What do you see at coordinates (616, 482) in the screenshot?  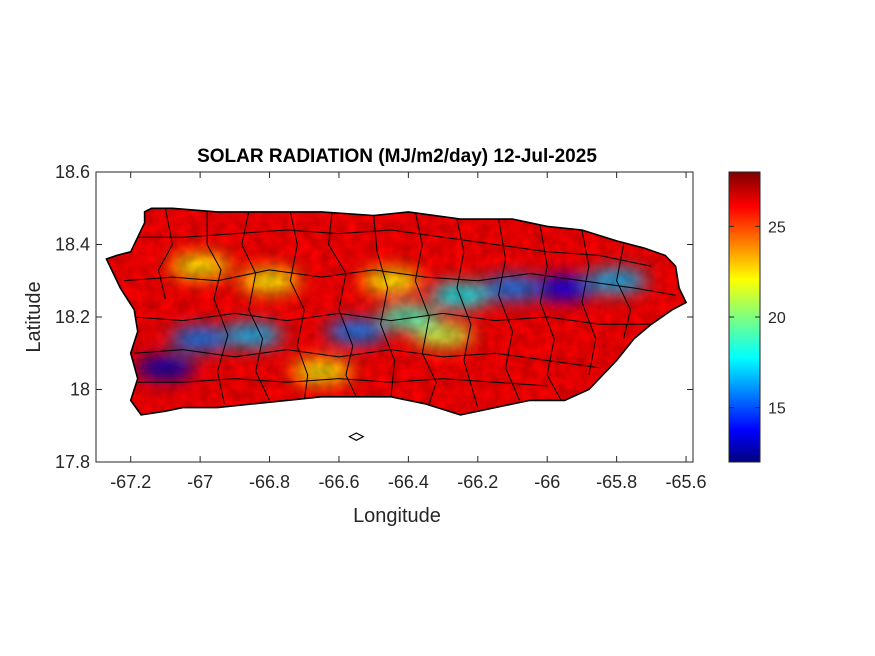 I see `x-tick-label: -65.8` at bounding box center [616, 482].